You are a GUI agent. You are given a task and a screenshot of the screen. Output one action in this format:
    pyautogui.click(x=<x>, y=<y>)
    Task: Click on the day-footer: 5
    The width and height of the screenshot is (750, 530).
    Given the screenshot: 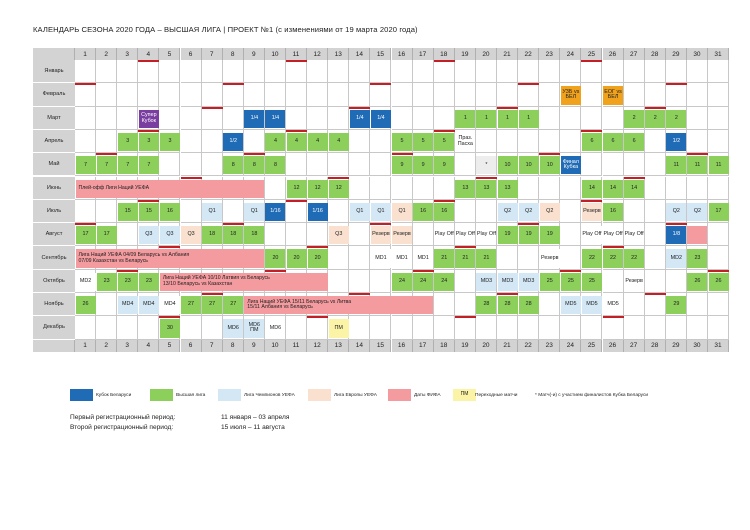 What is the action you would take?
    pyautogui.click(x=170, y=345)
    